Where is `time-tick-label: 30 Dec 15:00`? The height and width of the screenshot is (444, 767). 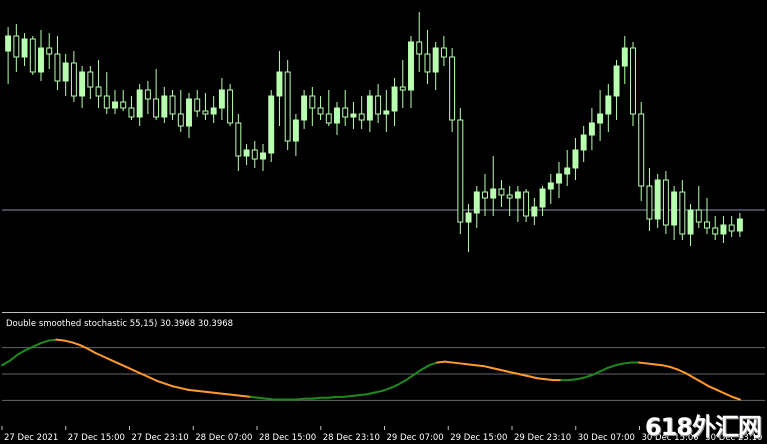 time-tick-label: 30 Dec 15:00 is located at coordinates (670, 438).